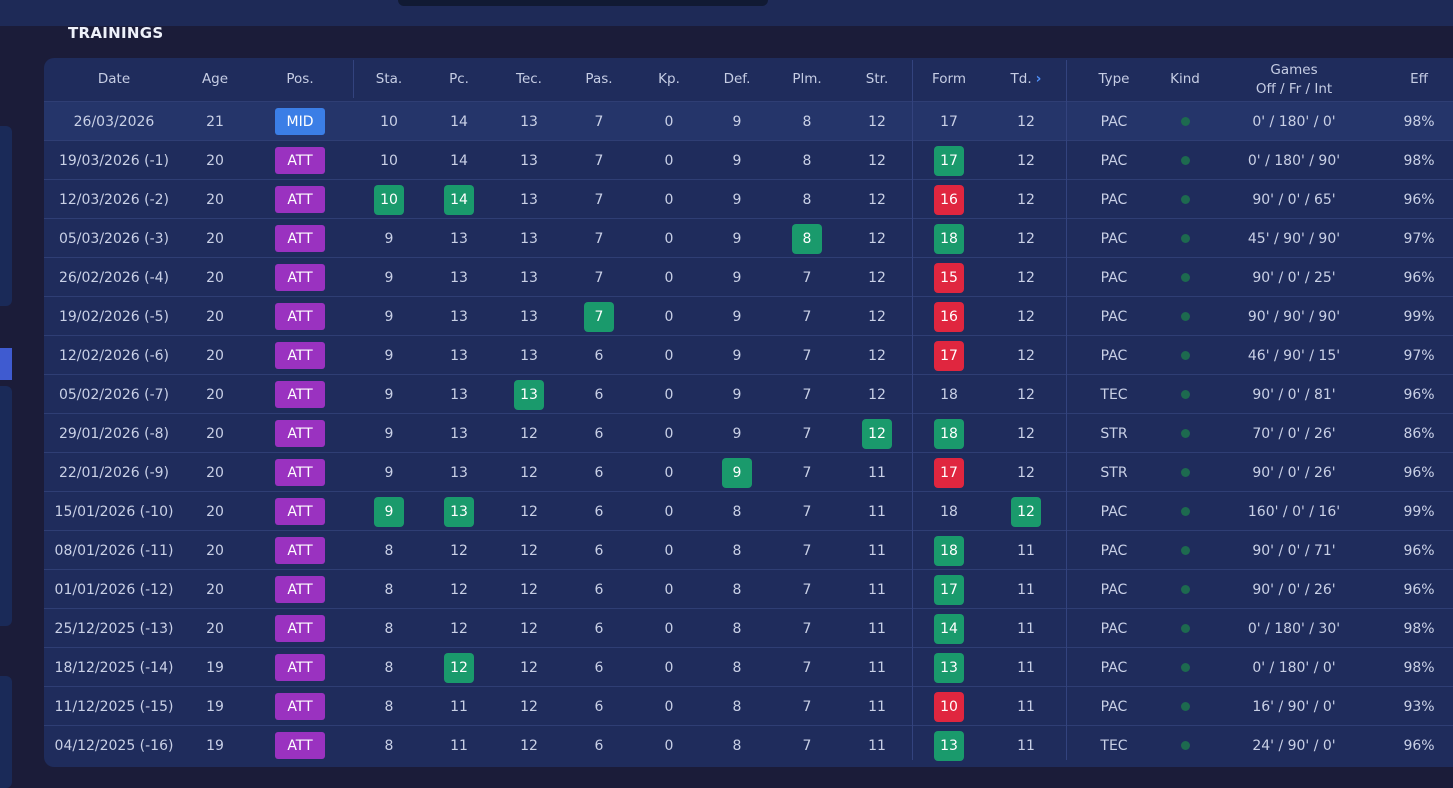  What do you see at coordinates (1026, 79) in the screenshot?
I see `header-td: Td. ›` at bounding box center [1026, 79].